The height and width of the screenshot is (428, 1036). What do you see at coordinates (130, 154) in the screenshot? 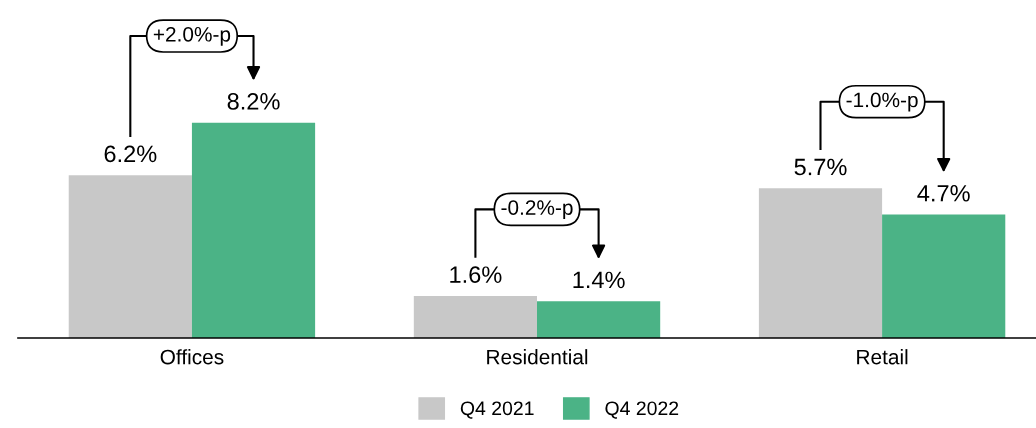
I see `data-label: 6.2%` at bounding box center [130, 154].